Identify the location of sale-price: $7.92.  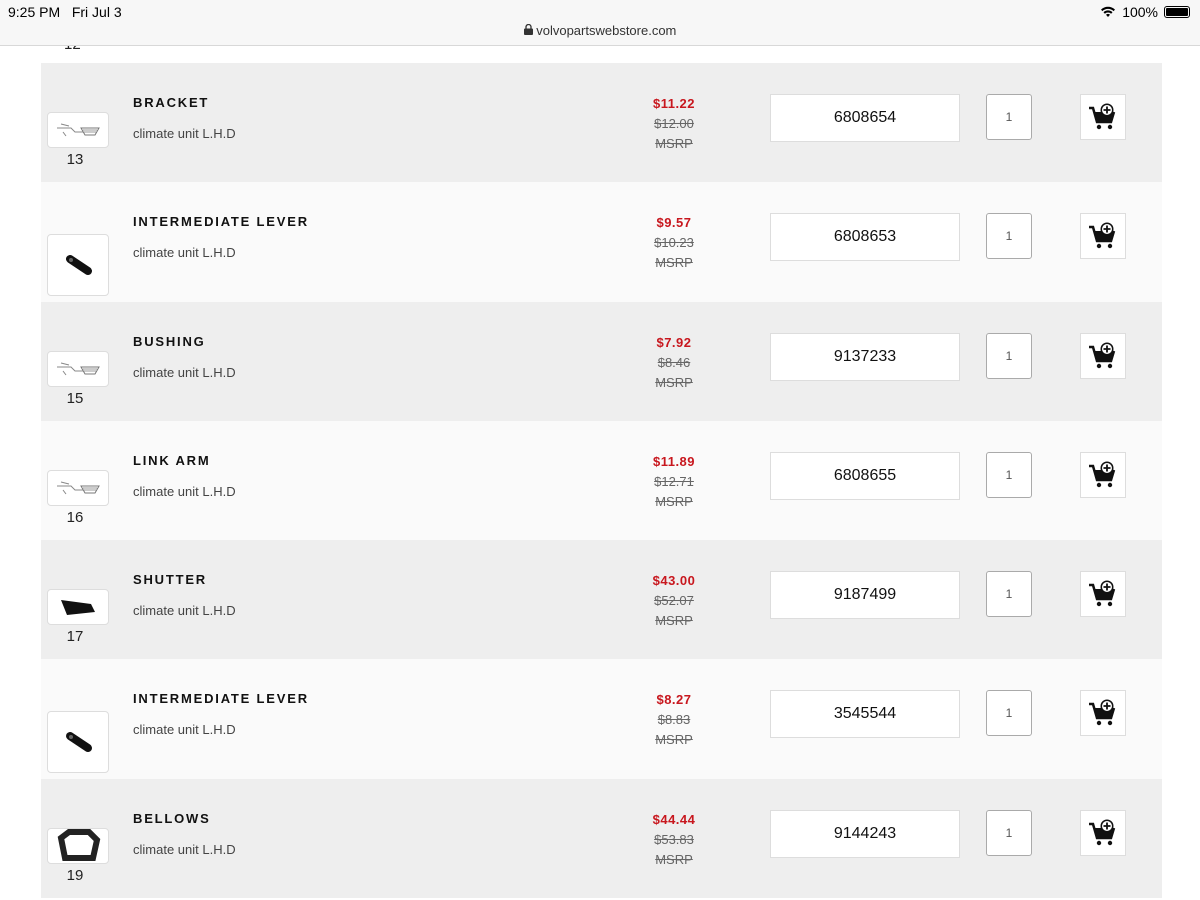
(674, 342).